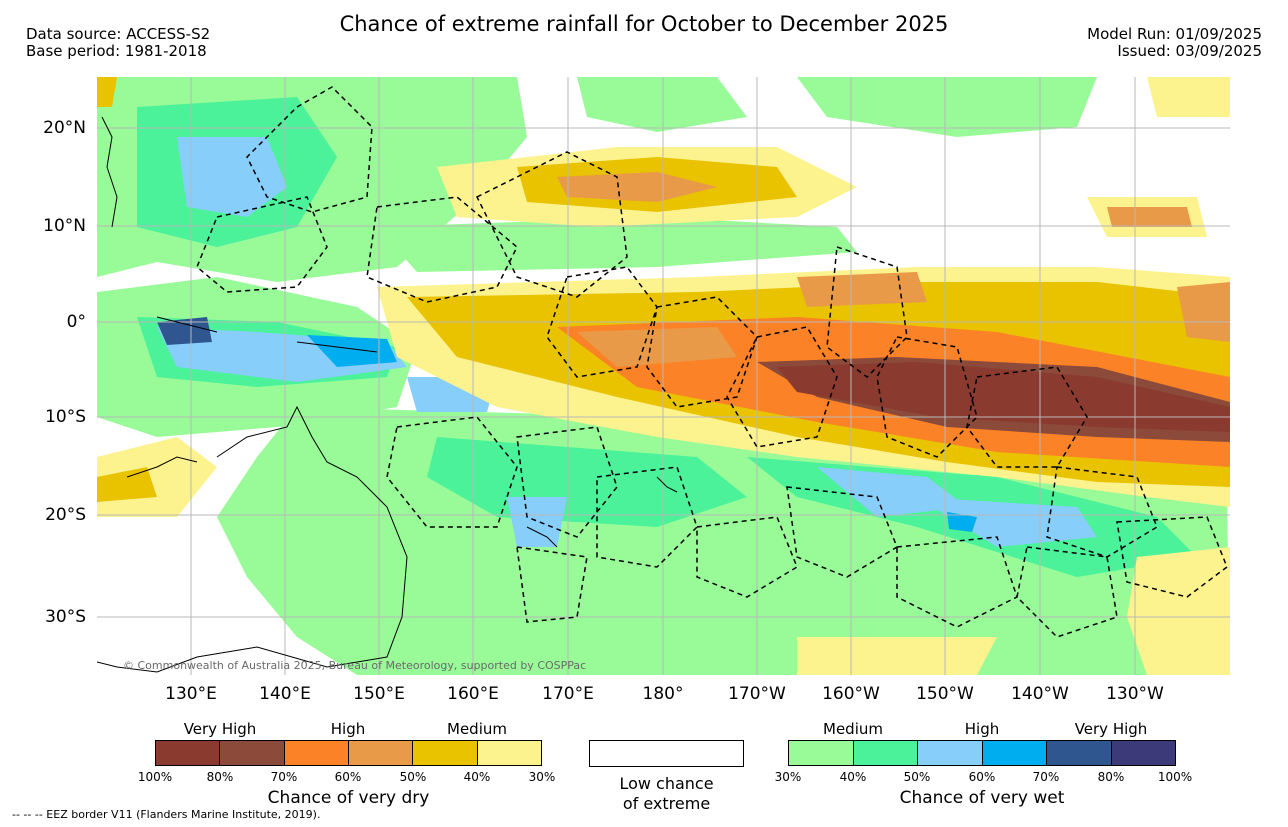 The image size is (1288, 827). What do you see at coordinates (220, 729) in the screenshot?
I see `dry-group-very-high: Very High` at bounding box center [220, 729].